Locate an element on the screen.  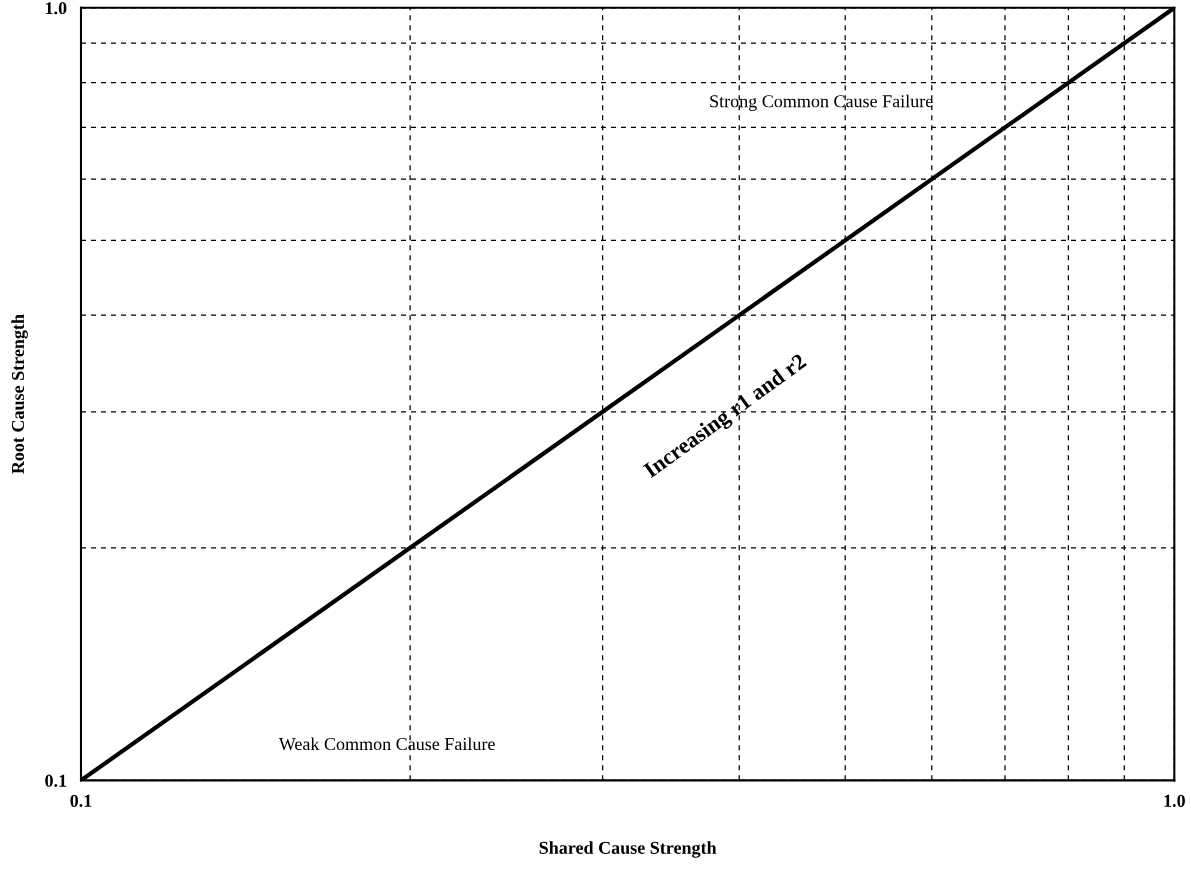
x-axis-title: Shared Cause Strength is located at coordinates (628, 849).